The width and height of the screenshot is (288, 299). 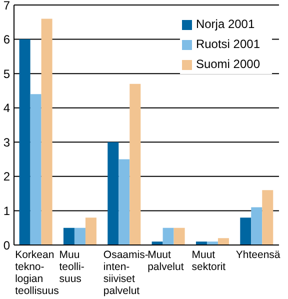 I want to click on y-tick-label: 4, so click(x=6, y=108).